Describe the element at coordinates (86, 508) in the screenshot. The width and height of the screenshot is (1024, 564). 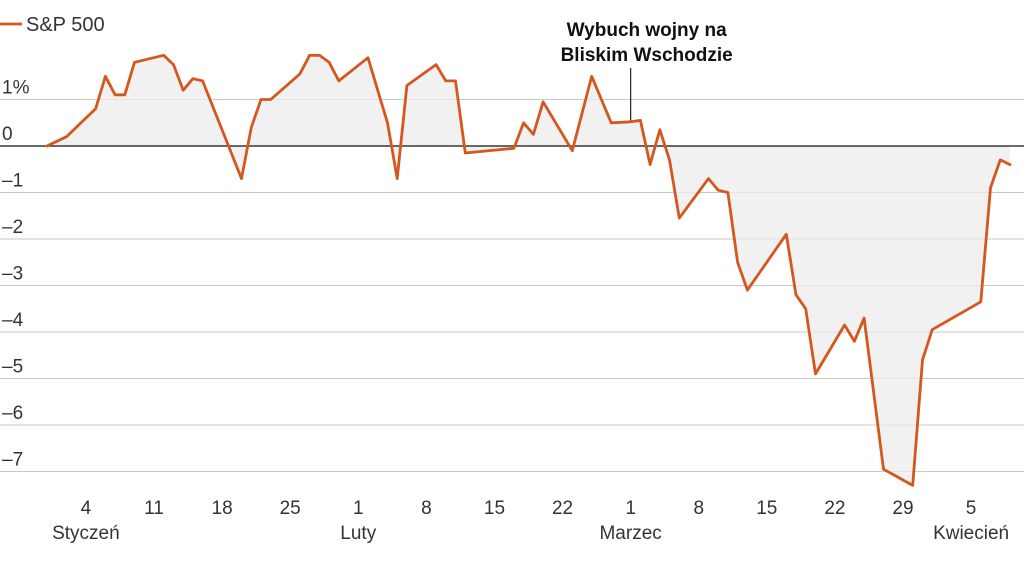
I see `x-tick-label: 4` at that location.